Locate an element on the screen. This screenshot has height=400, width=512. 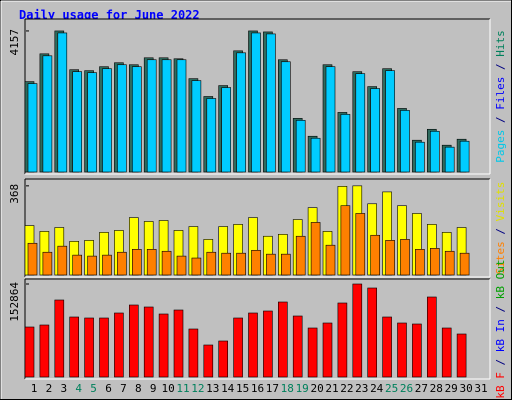
x-tick-label: 6 is located at coordinates (108, 388).